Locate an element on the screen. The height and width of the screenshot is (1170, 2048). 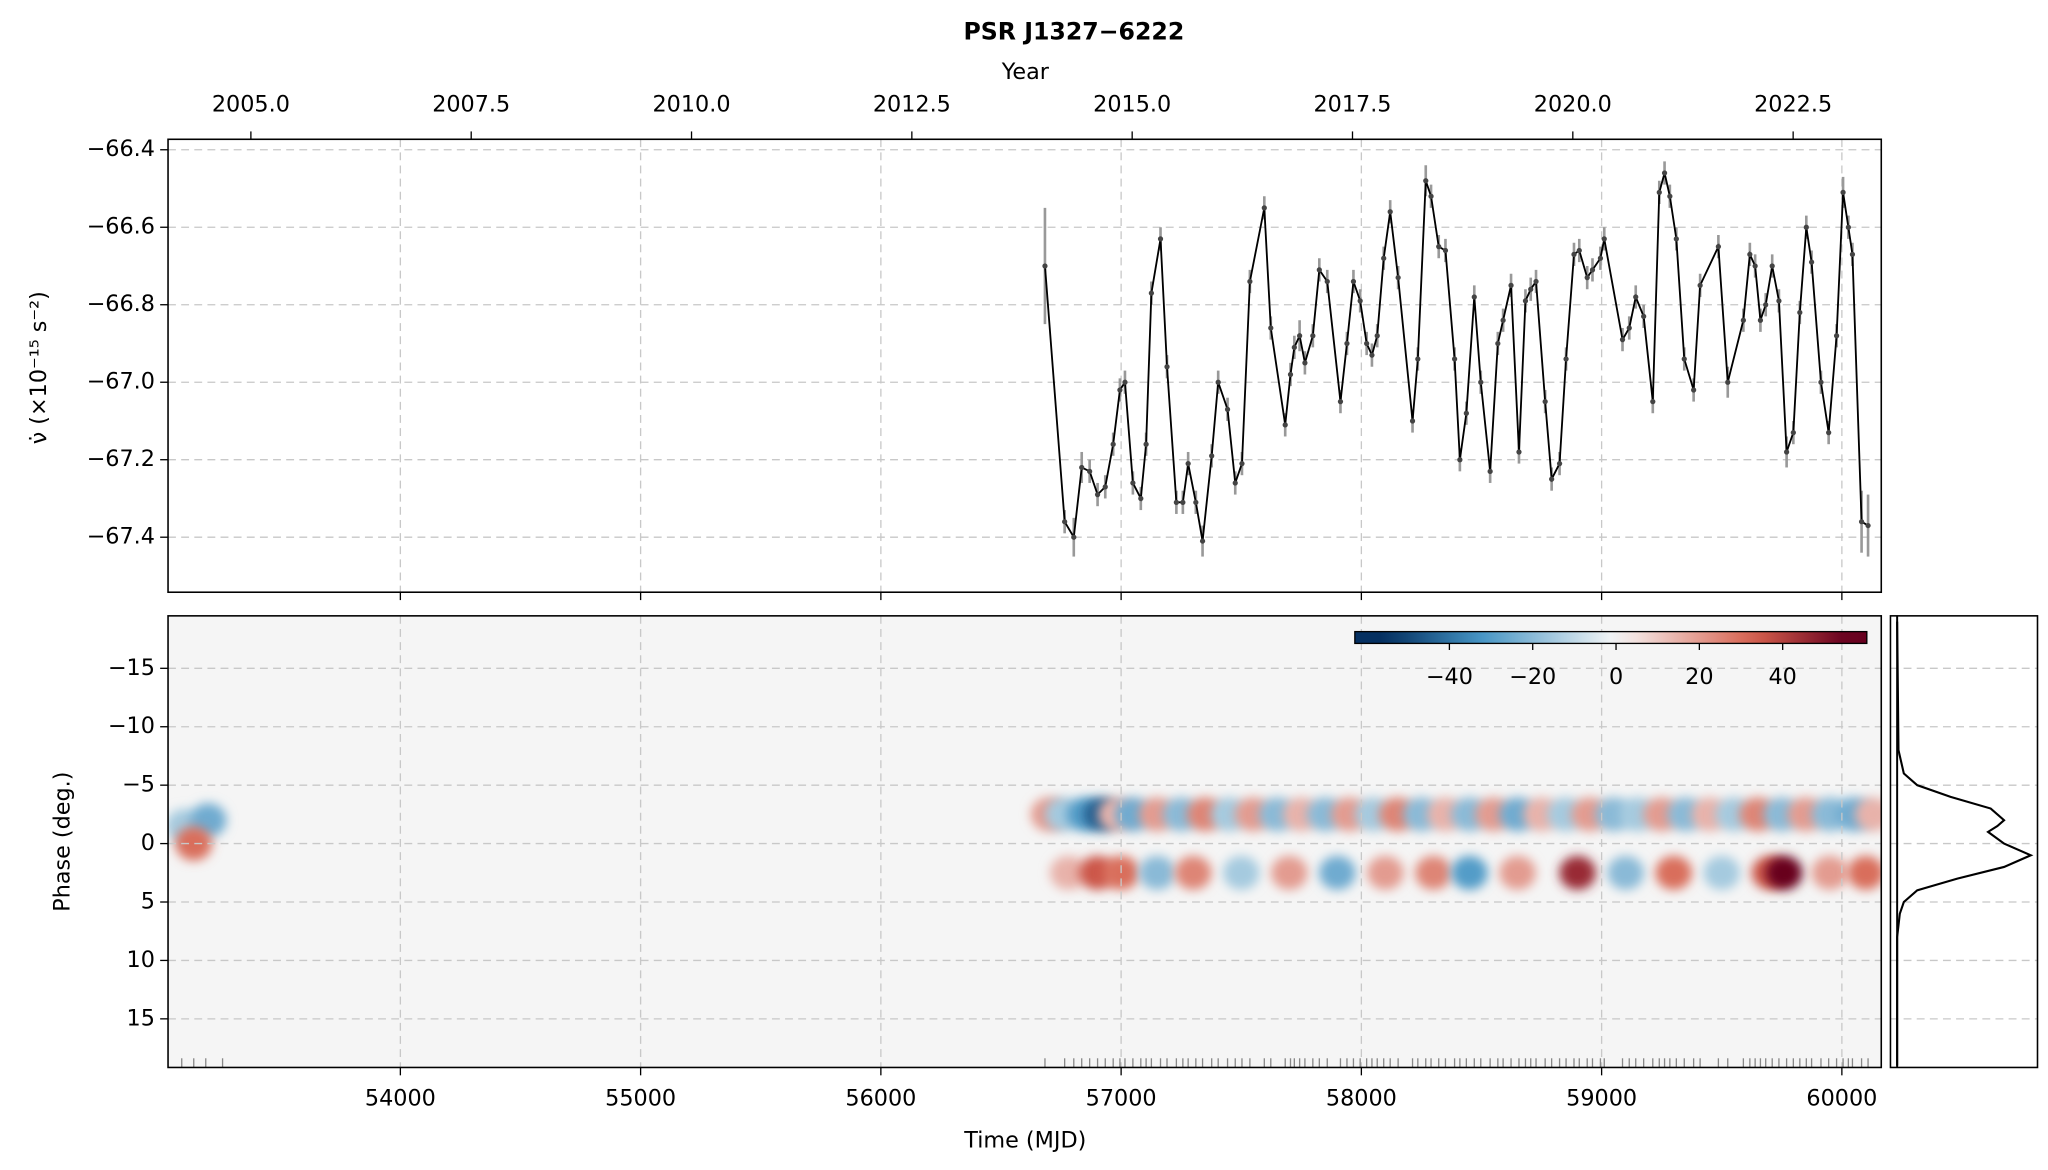
y-tick-label: −67.0 is located at coordinates (121, 382).